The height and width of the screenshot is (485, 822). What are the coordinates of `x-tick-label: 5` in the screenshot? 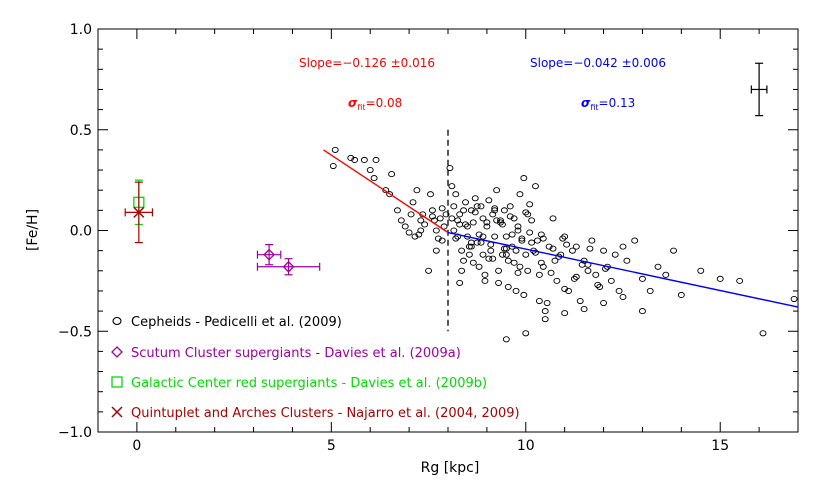 It's located at (331, 446).